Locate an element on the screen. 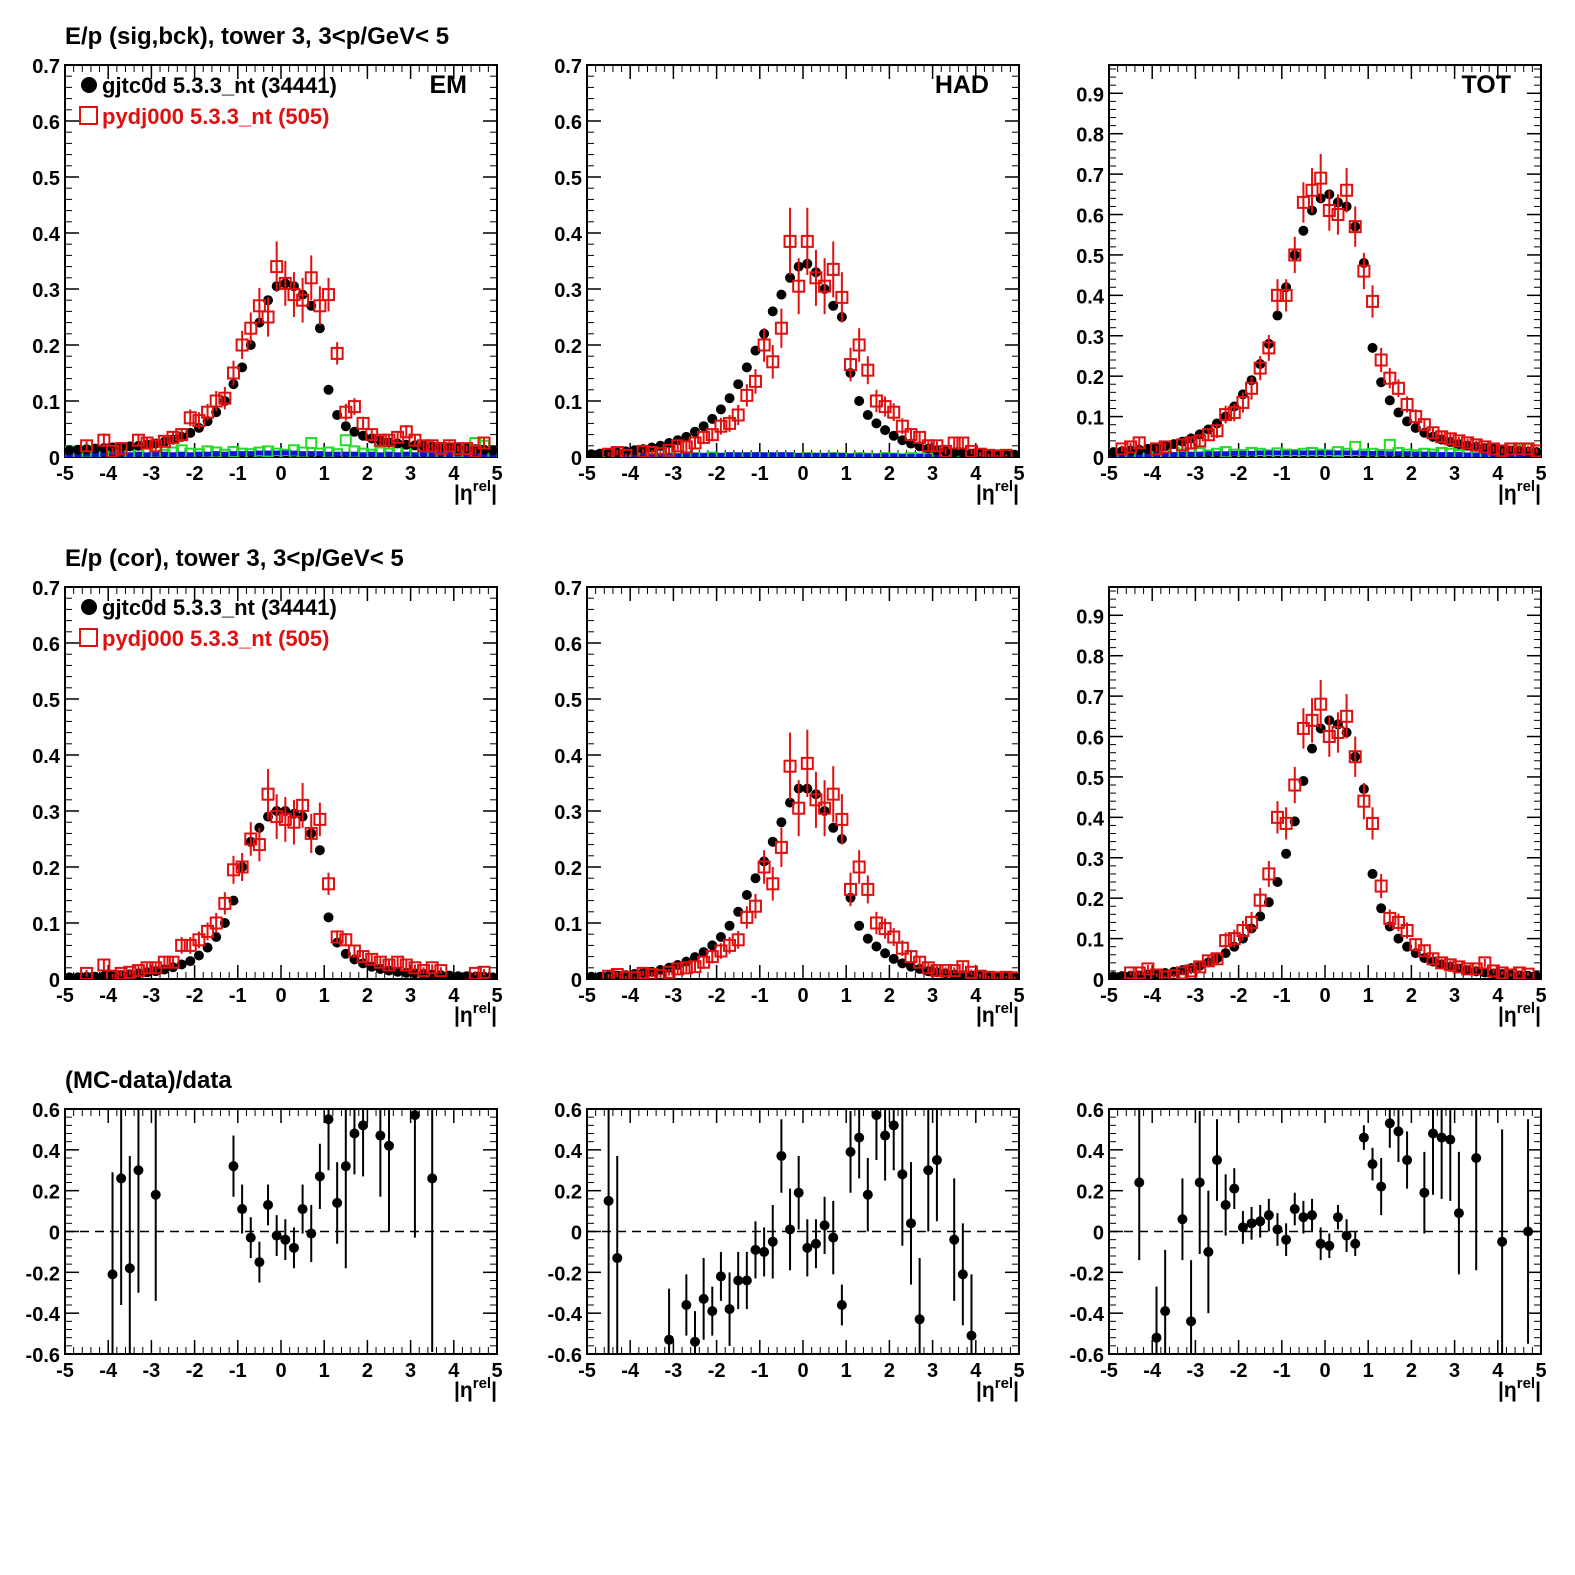 The height and width of the screenshot is (1575, 1575). legend-data-marker is located at coordinates (89, 85).